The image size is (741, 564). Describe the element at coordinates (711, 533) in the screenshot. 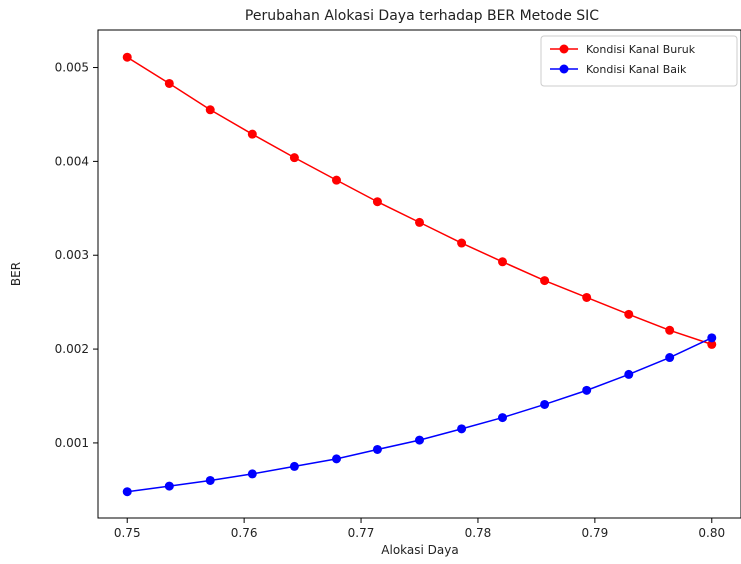

I see `x-tick-label: 0.80` at that location.